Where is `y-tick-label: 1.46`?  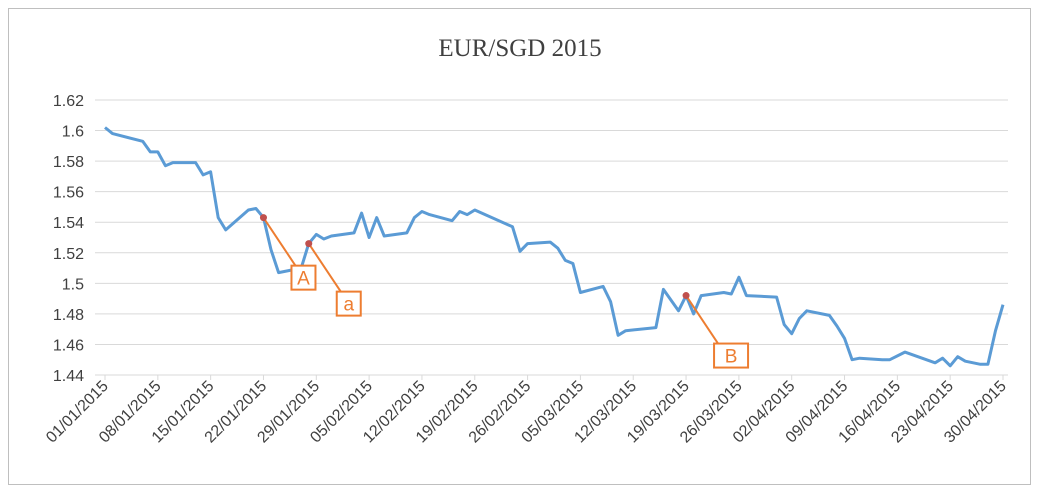 y-tick-label: 1.46 is located at coordinates (68, 345).